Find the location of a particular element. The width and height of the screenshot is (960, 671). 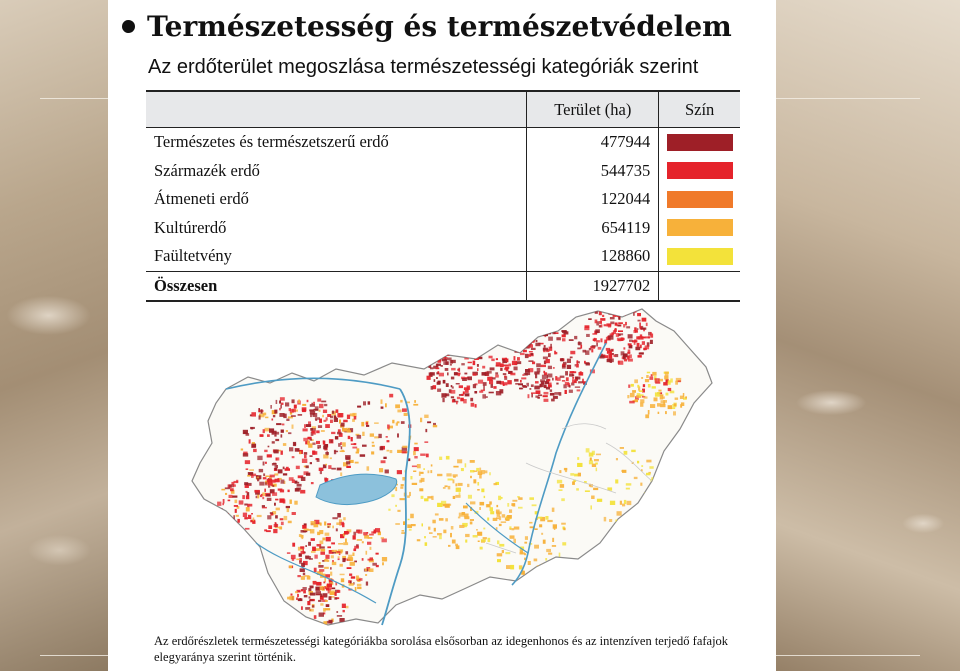

total-value: 1927702 is located at coordinates (593, 286).